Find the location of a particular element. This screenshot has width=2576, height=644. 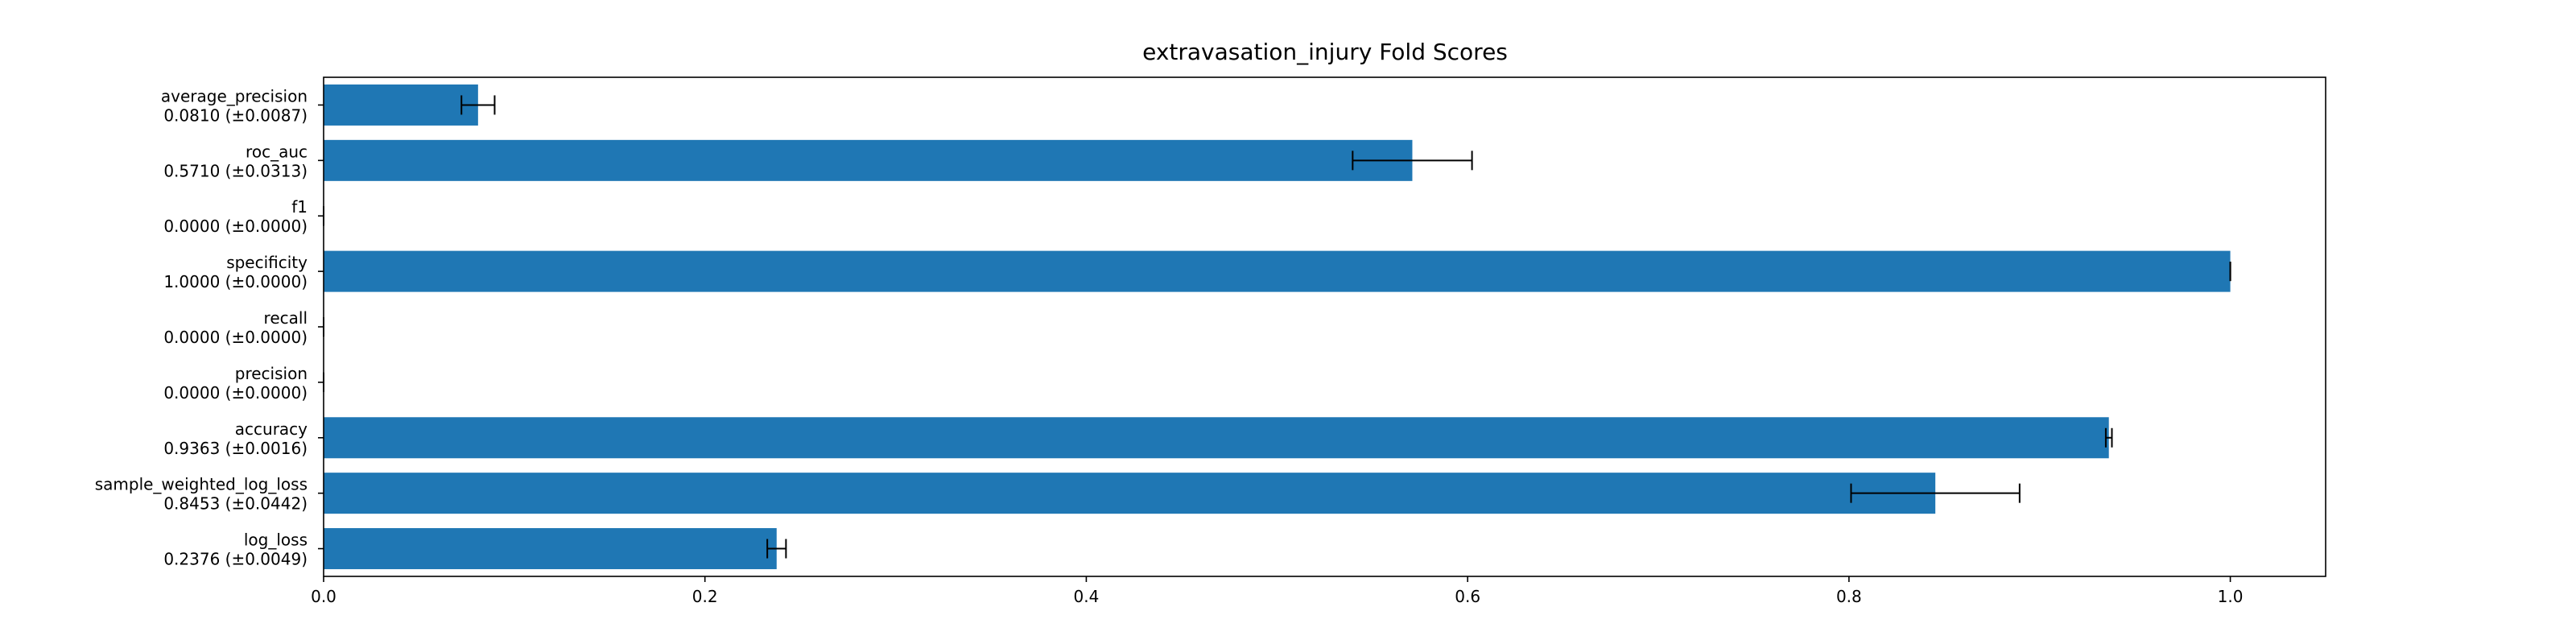

category-label-recall: recall is located at coordinates (286, 318).